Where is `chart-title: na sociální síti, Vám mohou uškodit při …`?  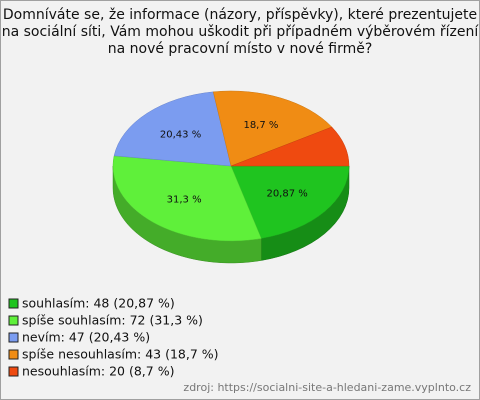
chart-title: na sociální síti, Vám mohou uškodit při … is located at coordinates (240, 32).